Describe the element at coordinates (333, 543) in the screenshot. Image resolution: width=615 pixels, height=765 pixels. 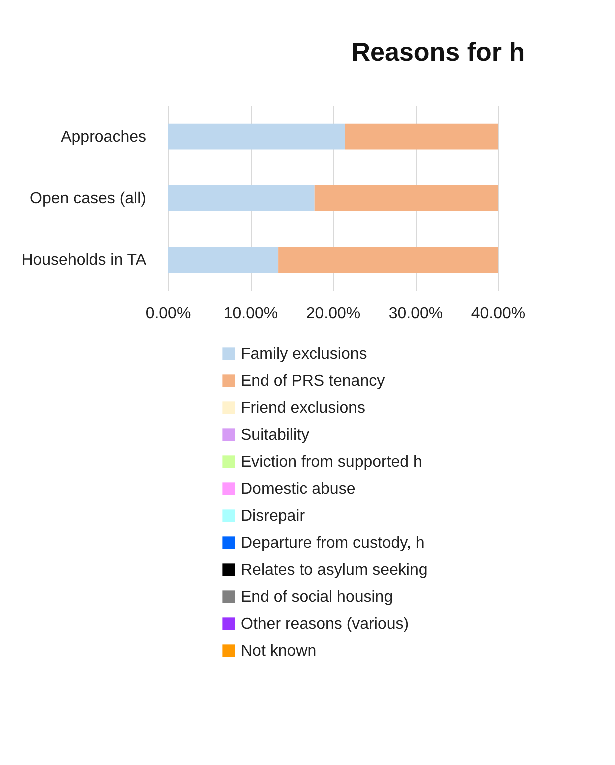
I see `legend-label: Departure from custody, h` at that location.